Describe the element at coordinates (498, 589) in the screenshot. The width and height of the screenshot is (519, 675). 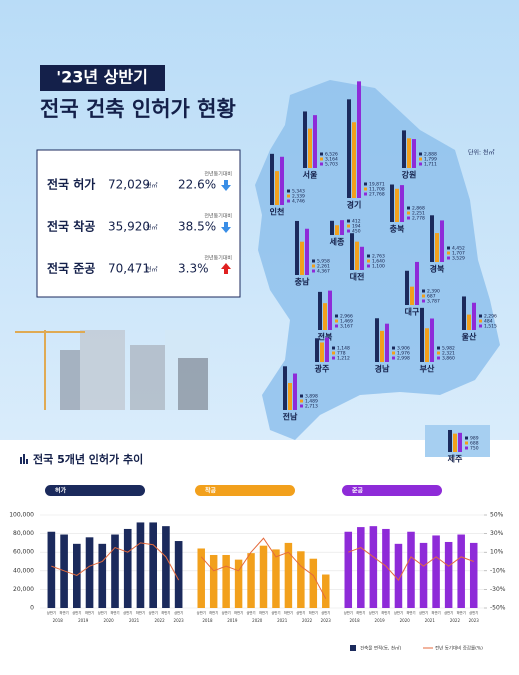
I see `y2-tick-label: -30%` at that location.